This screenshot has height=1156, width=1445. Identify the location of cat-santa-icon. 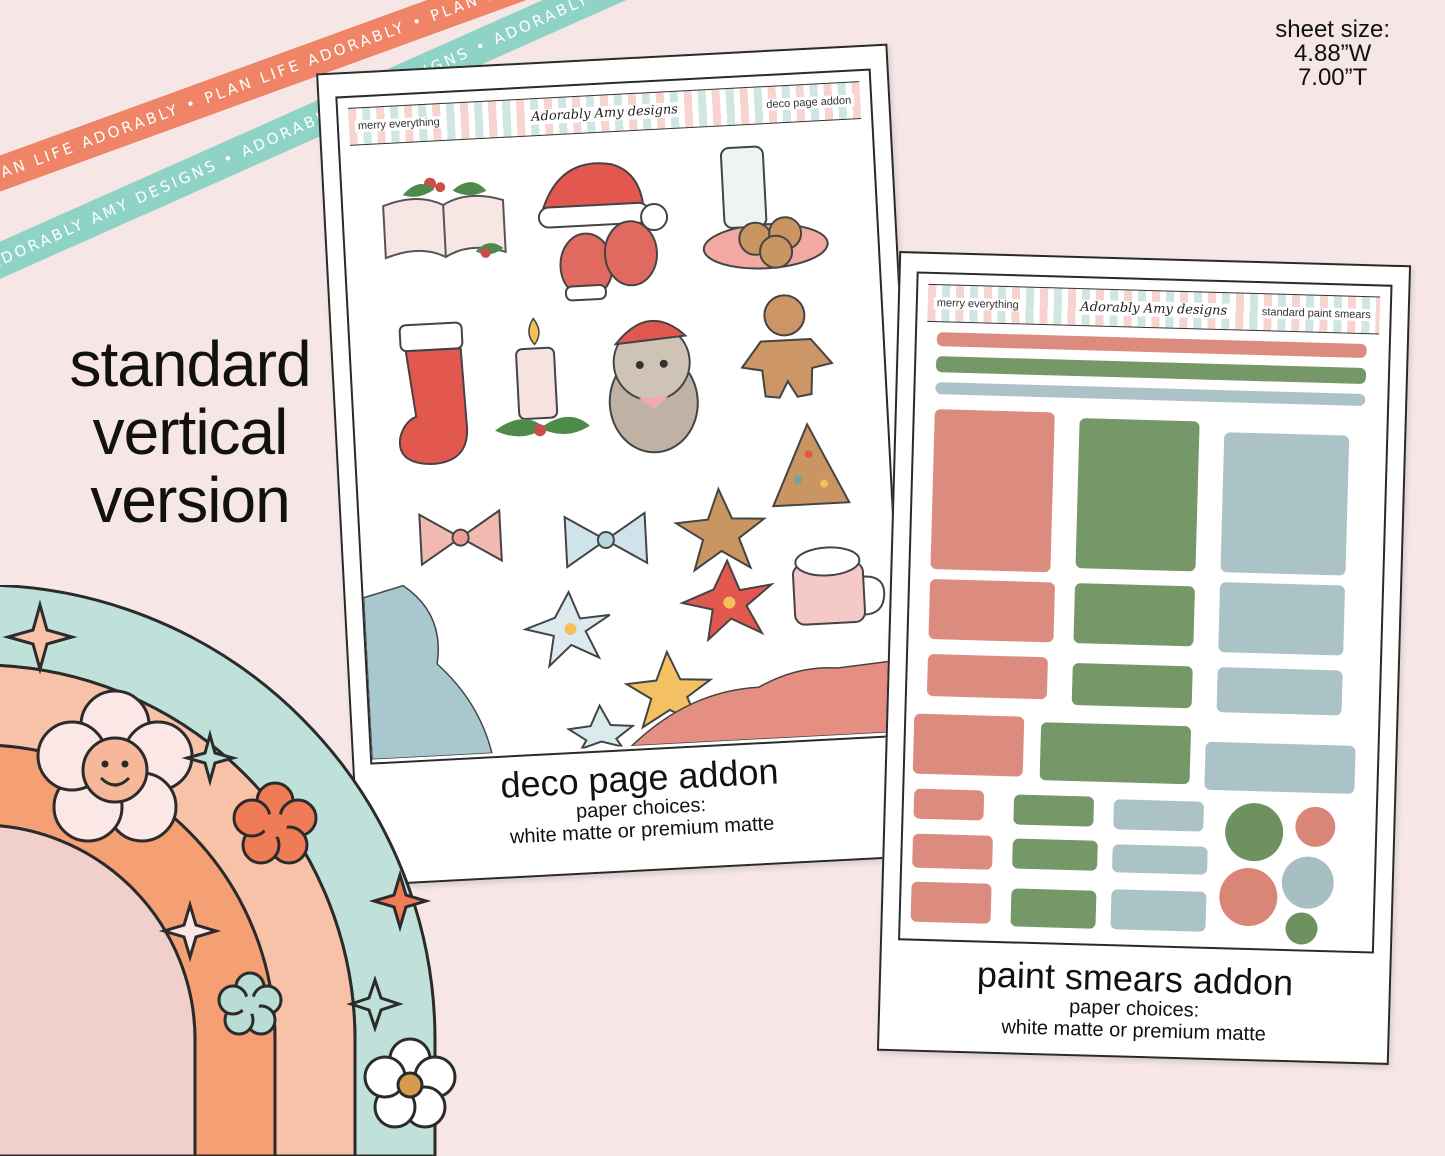
(653, 387).